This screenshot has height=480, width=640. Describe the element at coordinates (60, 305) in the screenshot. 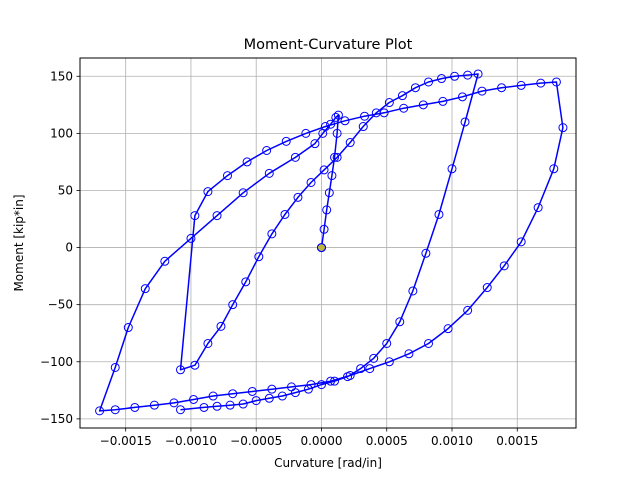

I see `y-tick-label: −50` at that location.